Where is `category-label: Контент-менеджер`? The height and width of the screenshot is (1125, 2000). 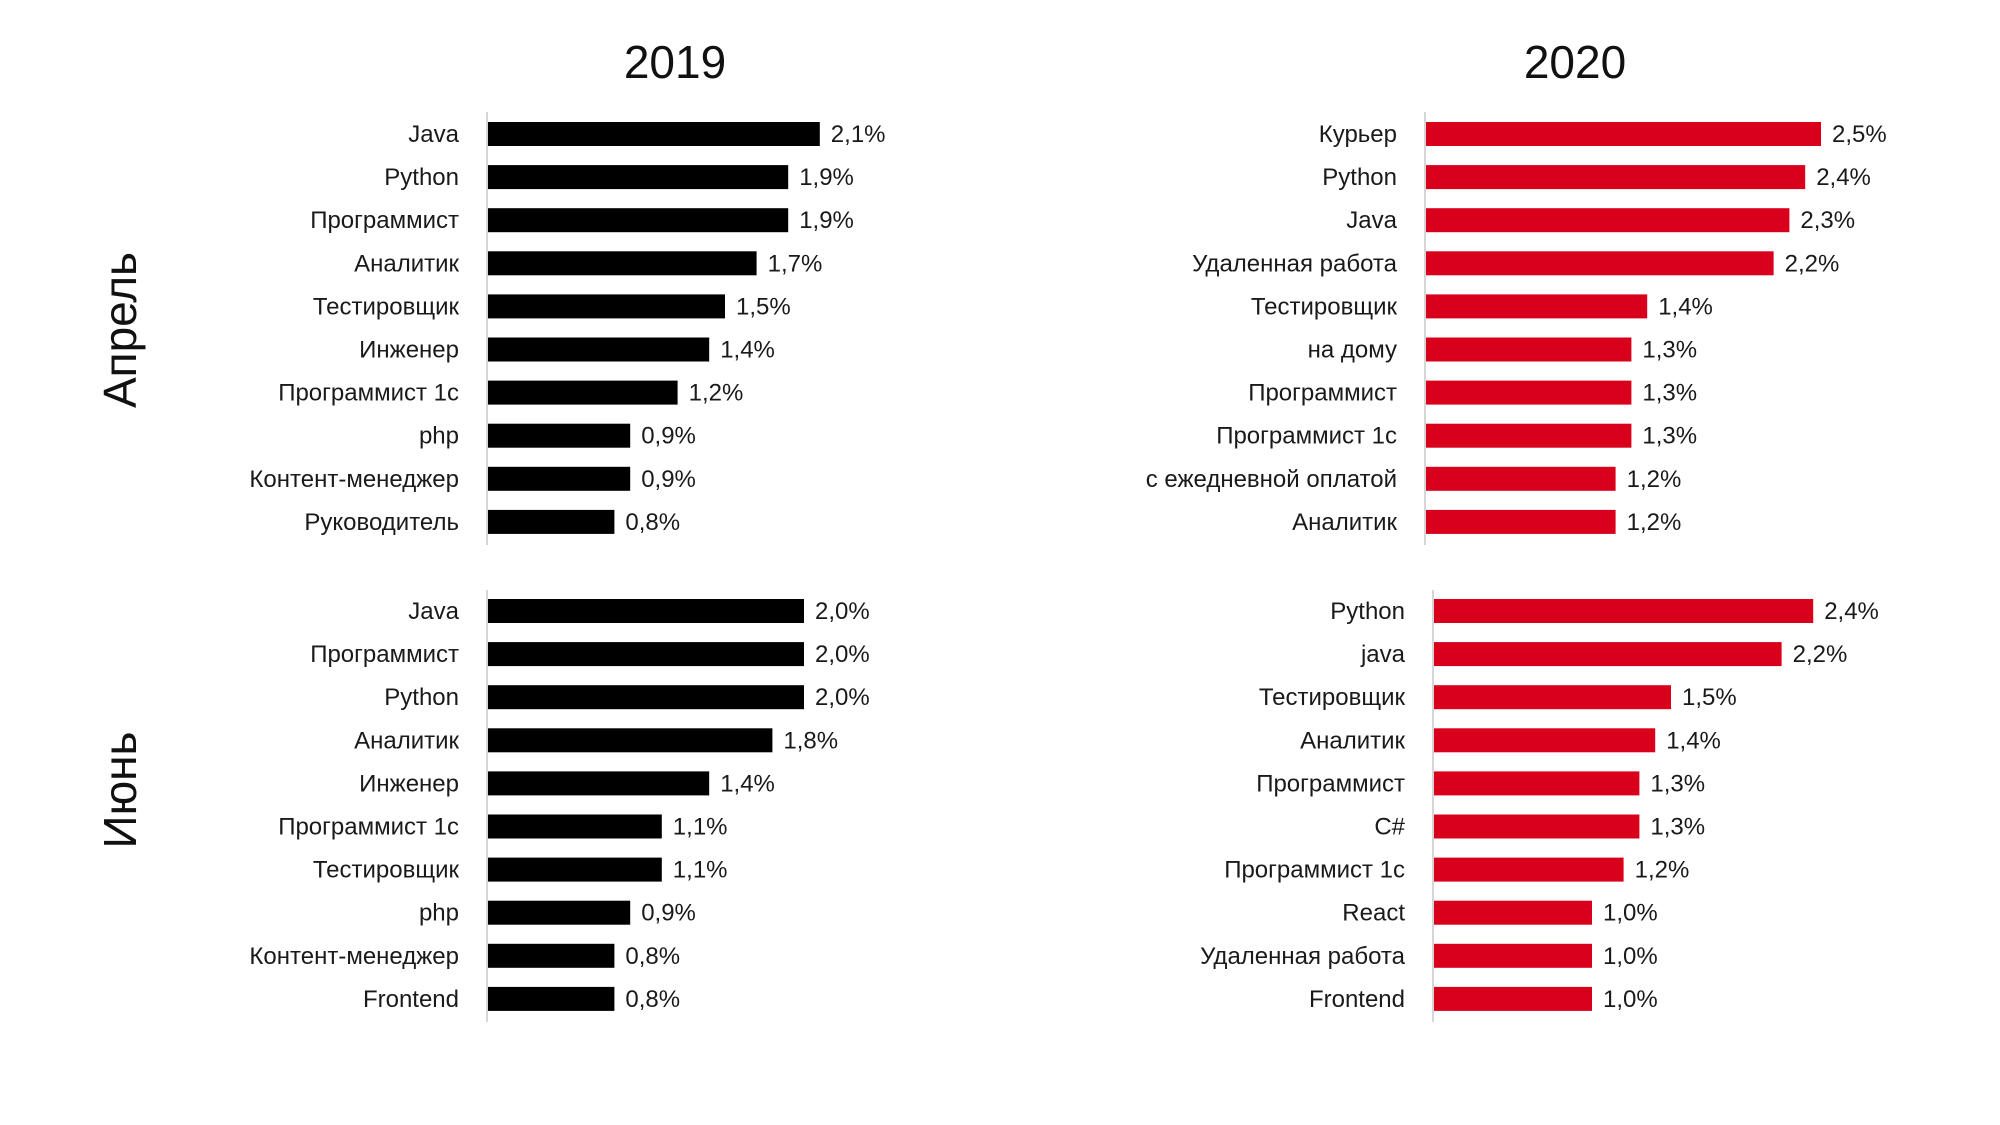
category-label: Контент-менеджер is located at coordinates (354, 956).